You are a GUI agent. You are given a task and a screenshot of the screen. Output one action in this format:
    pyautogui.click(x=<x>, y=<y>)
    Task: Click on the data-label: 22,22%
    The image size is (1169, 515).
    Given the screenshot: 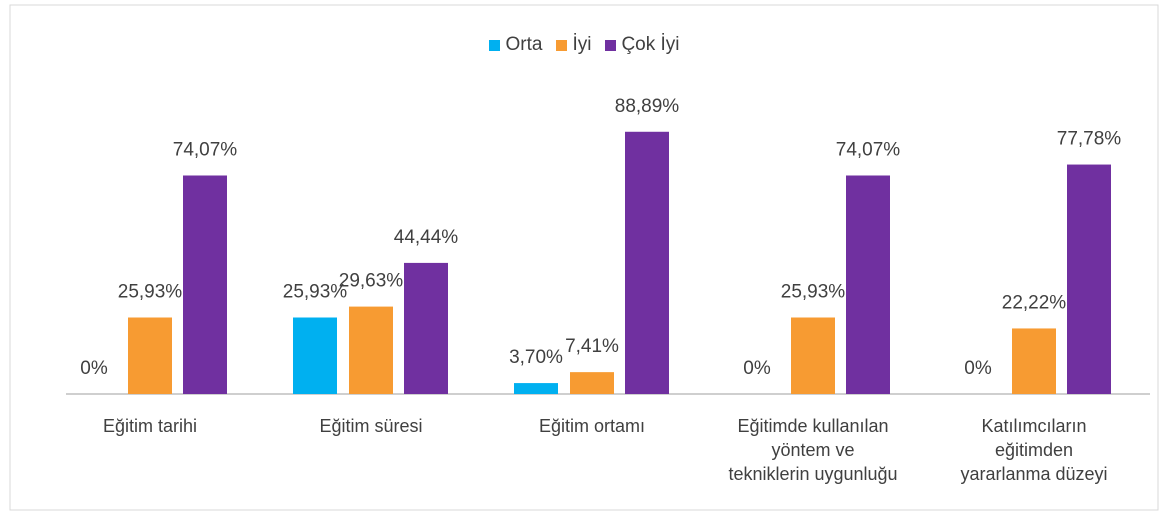 What is the action you would take?
    pyautogui.click(x=1034, y=302)
    